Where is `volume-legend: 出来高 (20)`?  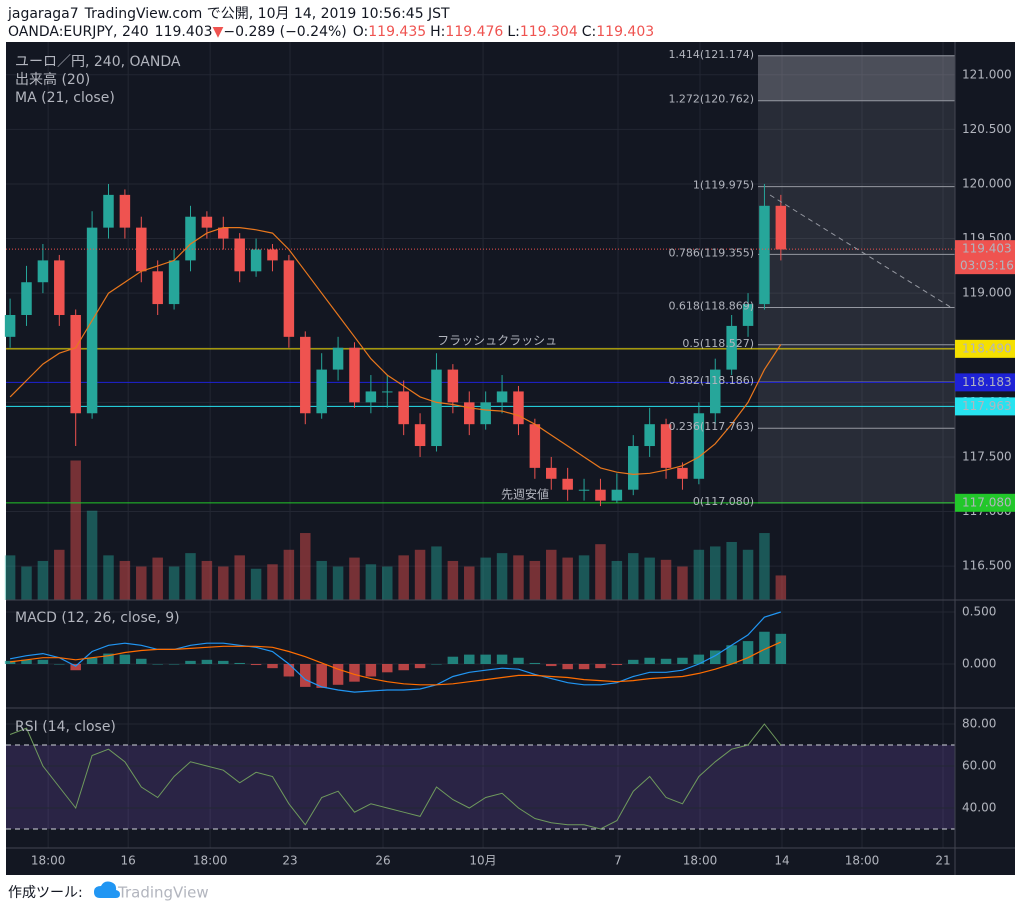 volume-legend: 出来高 (20) is located at coordinates (52, 79).